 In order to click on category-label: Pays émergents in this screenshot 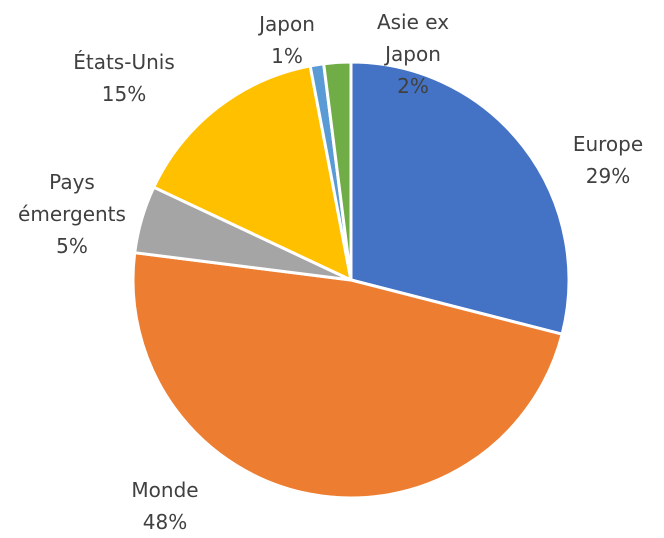, I will do `click(72, 198)`.